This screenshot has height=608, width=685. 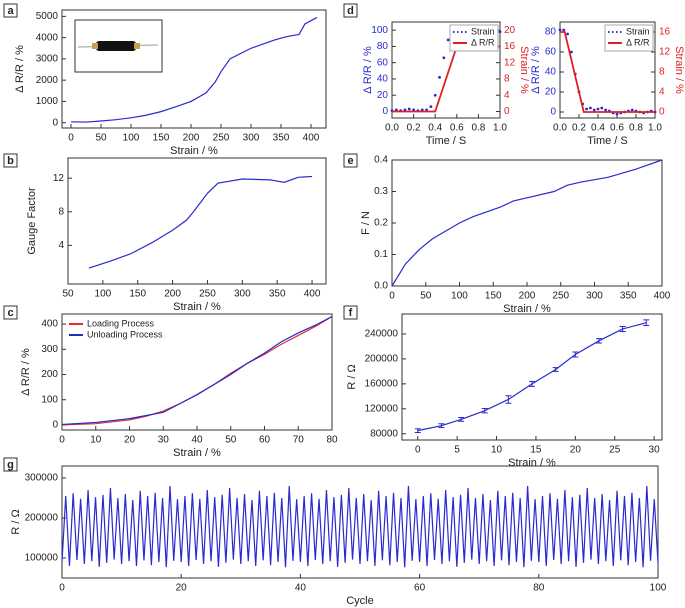 What do you see at coordinates (47, 37) in the screenshot?
I see `y-tick-label: 4000` at bounding box center [47, 37].